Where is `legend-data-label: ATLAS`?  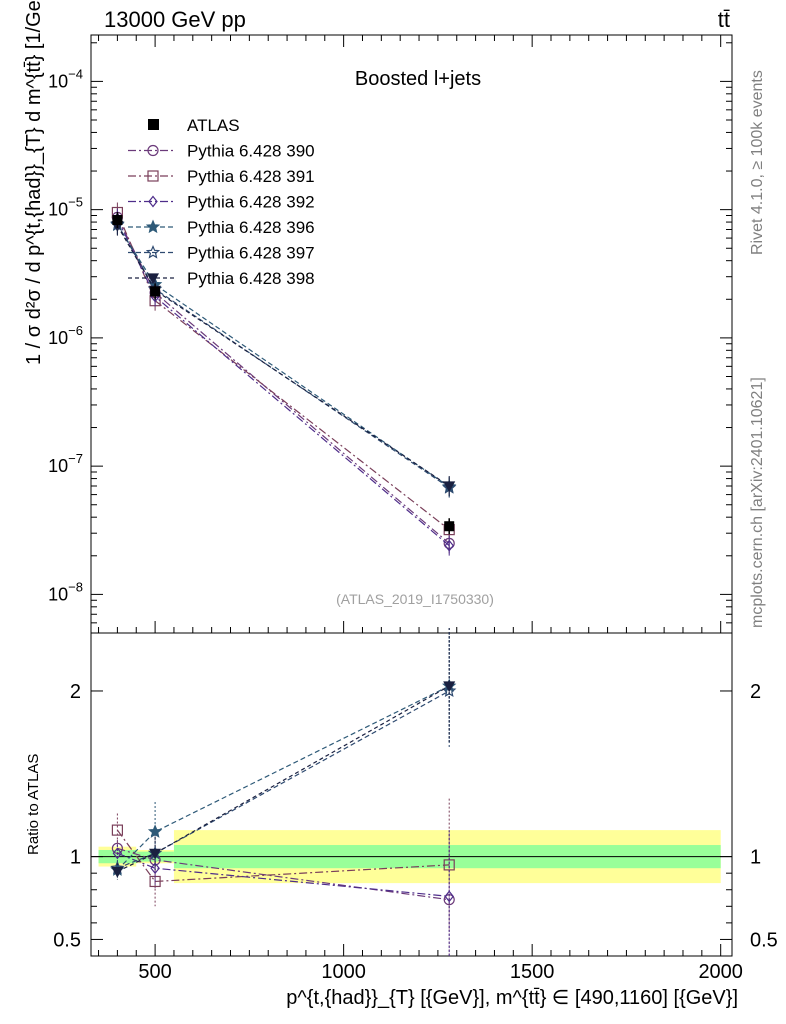 legend-data-label: ATLAS is located at coordinates (213, 125).